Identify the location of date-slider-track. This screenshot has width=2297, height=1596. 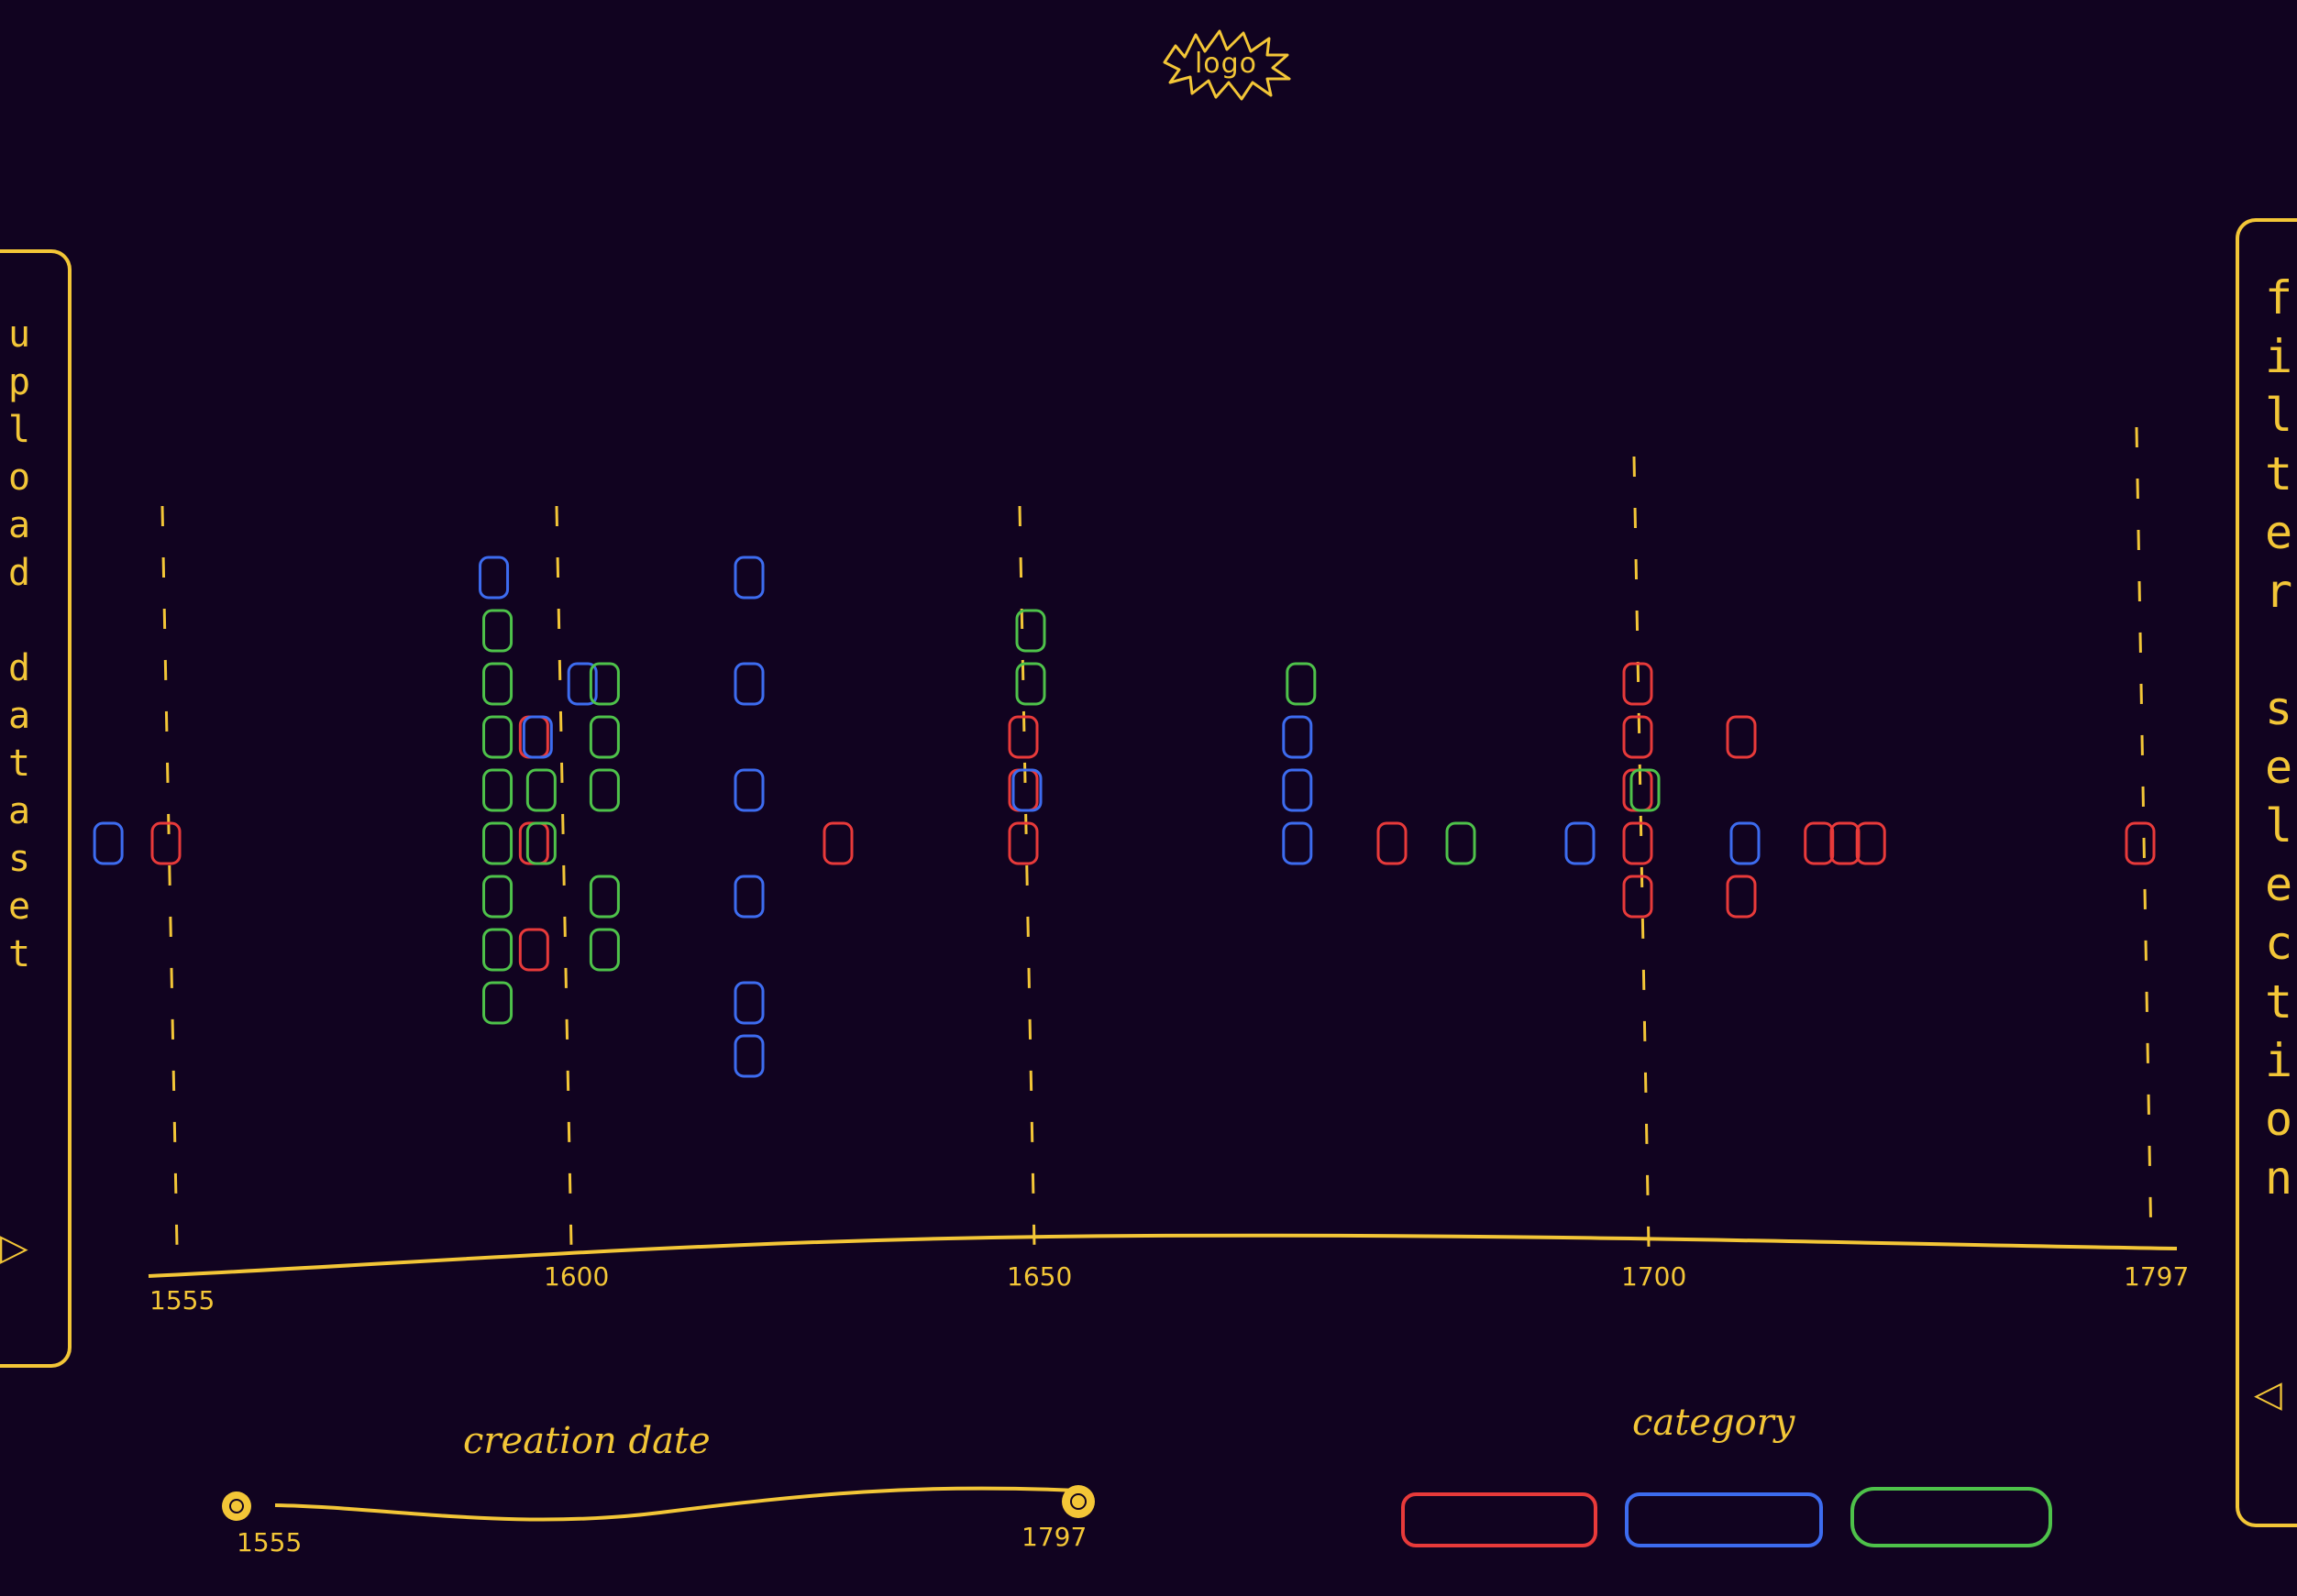
(676, 1504).